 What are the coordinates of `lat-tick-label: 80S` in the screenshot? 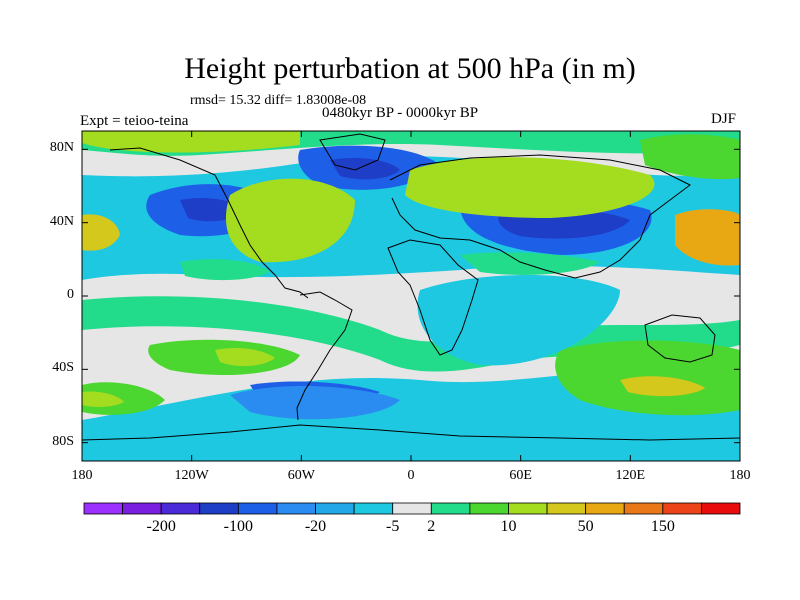 It's located at (63, 441).